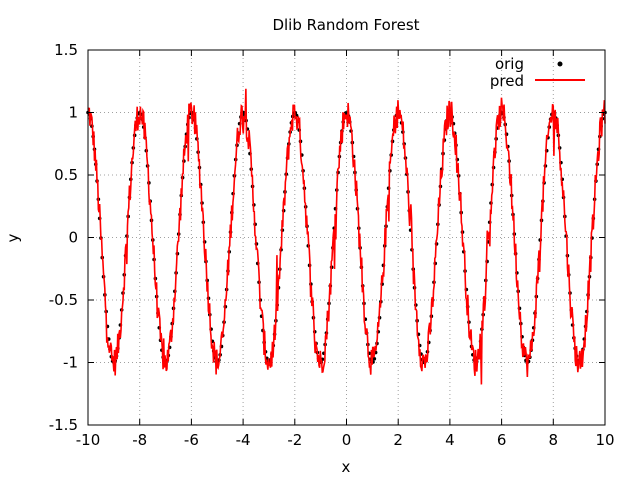 This screenshot has height=480, width=640. Describe the element at coordinates (13, 237) in the screenshot. I see `y-axis-label: y` at that location.